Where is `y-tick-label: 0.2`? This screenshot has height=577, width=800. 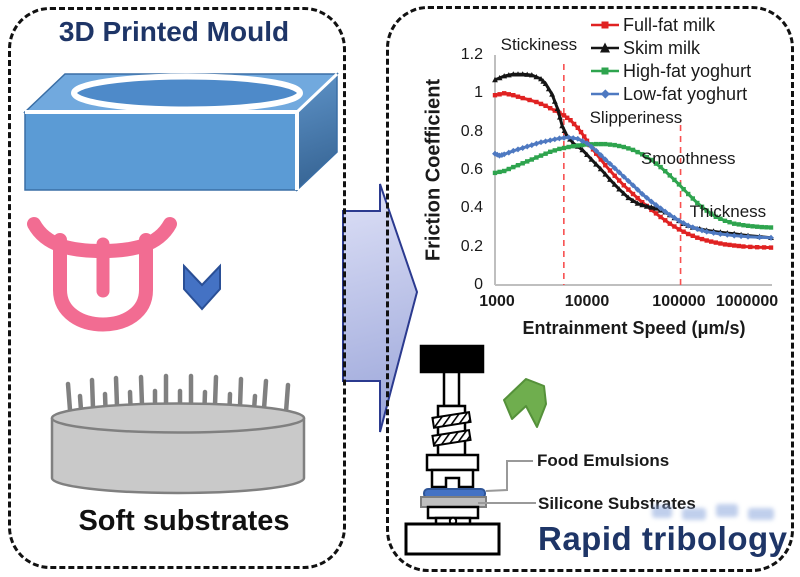 y-tick-label: 0.2 is located at coordinates (471, 246).